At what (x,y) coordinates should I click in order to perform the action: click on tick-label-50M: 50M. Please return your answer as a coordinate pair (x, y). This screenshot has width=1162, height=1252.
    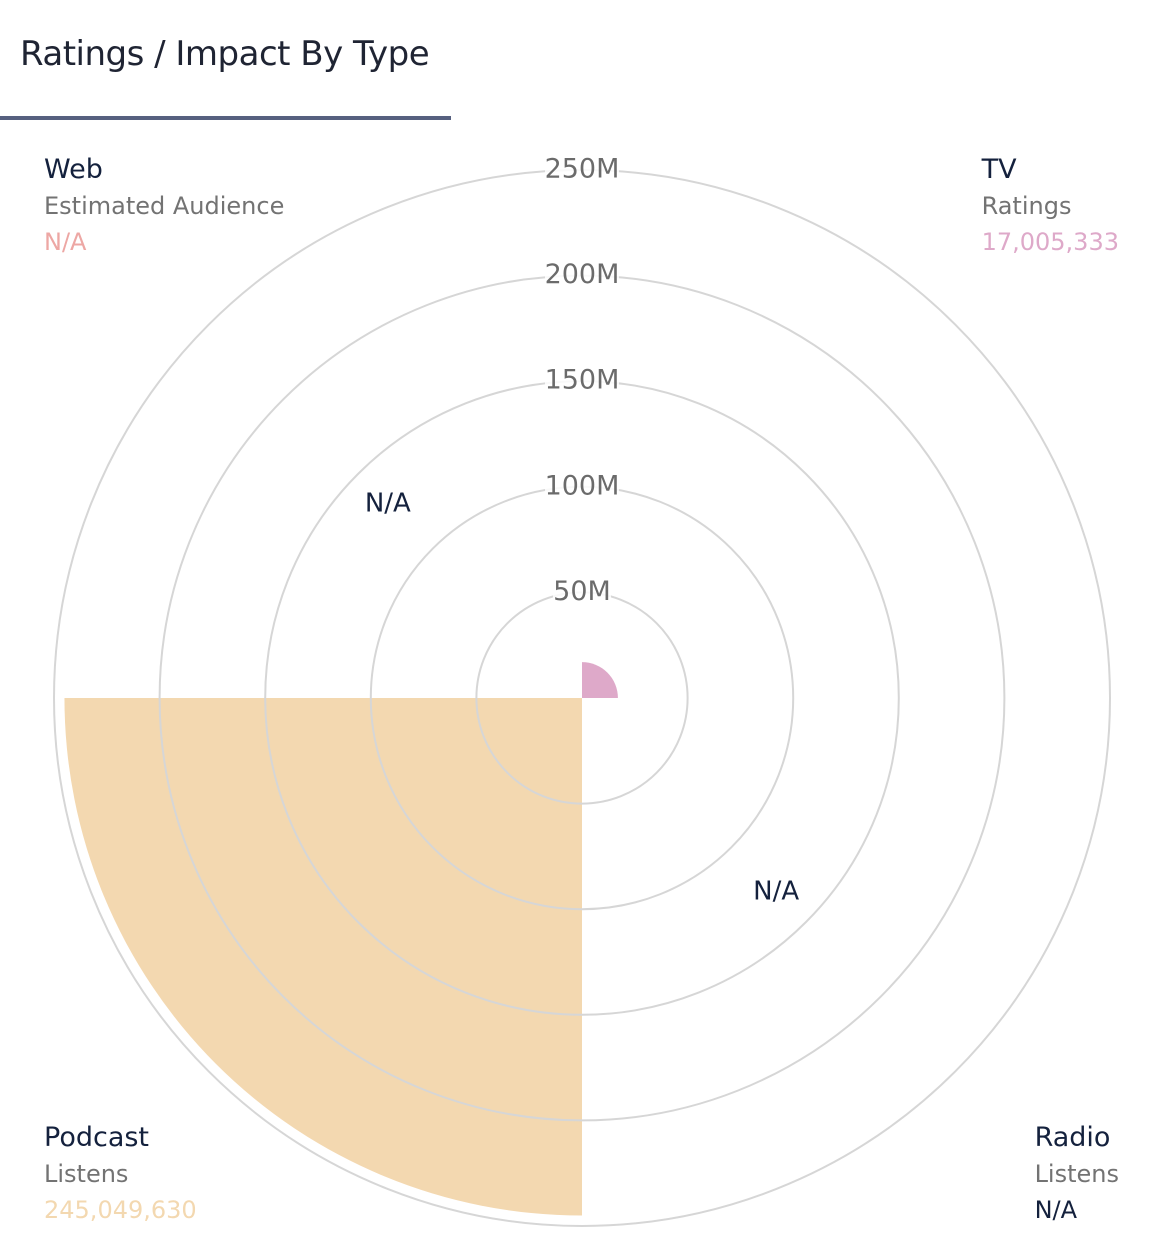
    Looking at the image, I should click on (582, 591).